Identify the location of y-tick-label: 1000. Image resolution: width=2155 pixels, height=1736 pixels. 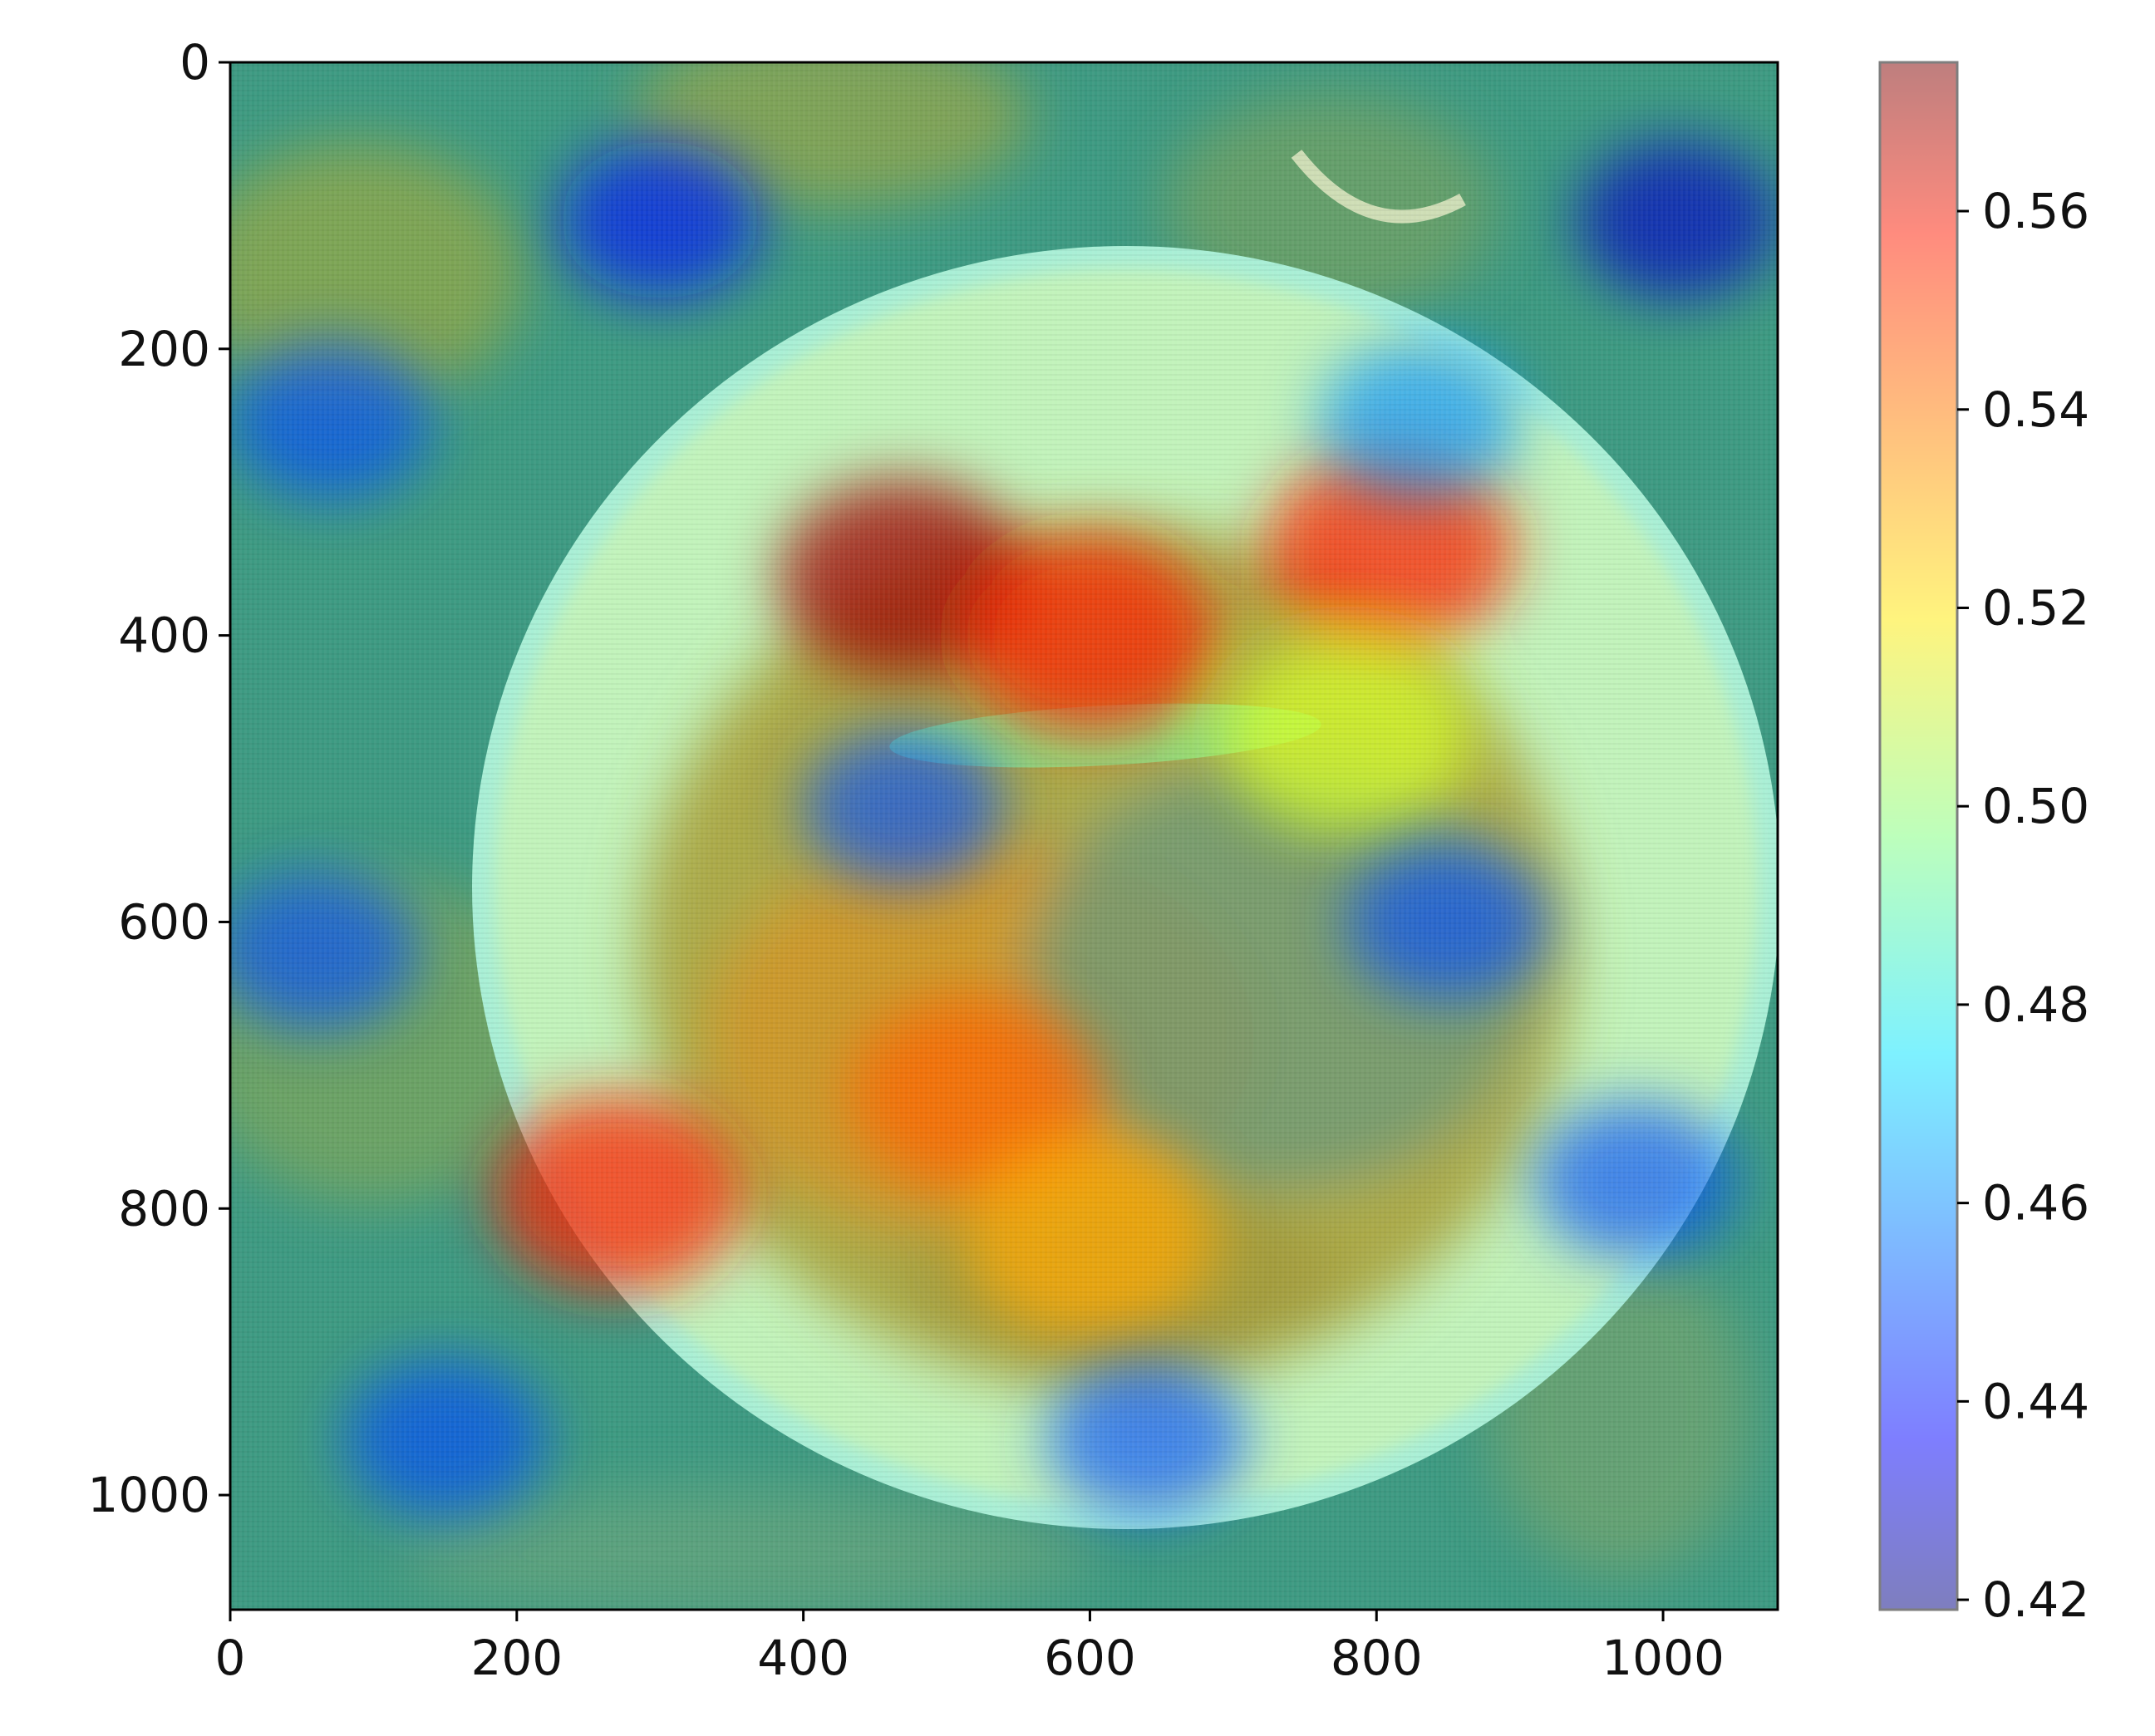
(148, 1495).